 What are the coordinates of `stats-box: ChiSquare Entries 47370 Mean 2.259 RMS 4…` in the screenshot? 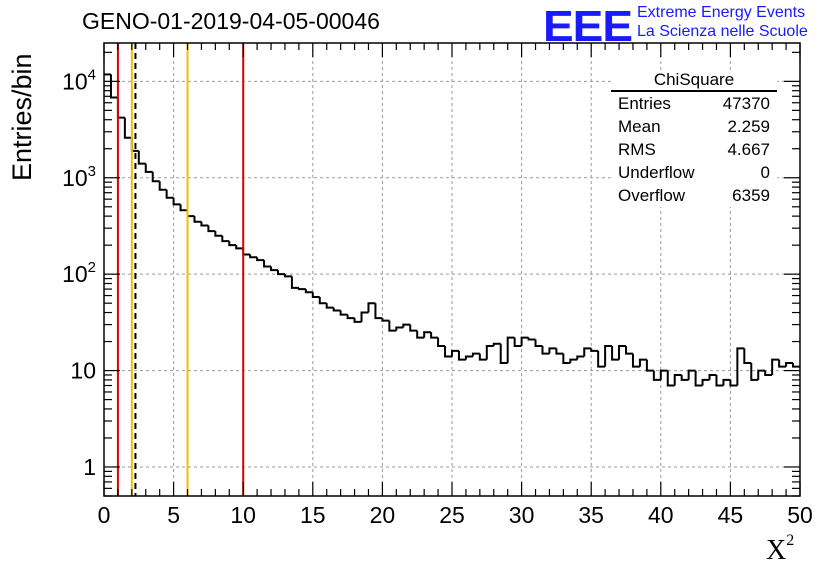 It's located at (694, 138).